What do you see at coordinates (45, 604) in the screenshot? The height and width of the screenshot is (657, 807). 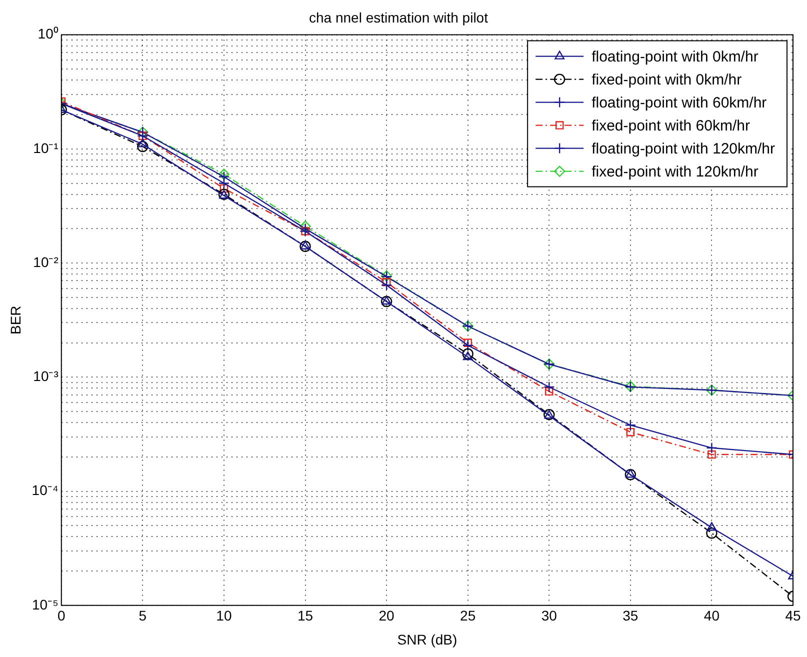 I see `y-tick-label: 10⁻⁵` at bounding box center [45, 604].